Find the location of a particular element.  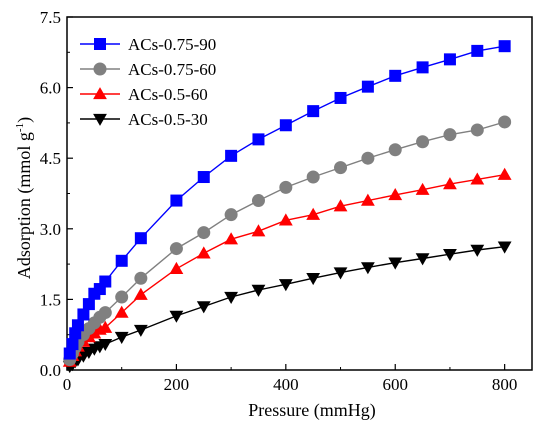

x-tick-label: 800 is located at coordinates (505, 384).